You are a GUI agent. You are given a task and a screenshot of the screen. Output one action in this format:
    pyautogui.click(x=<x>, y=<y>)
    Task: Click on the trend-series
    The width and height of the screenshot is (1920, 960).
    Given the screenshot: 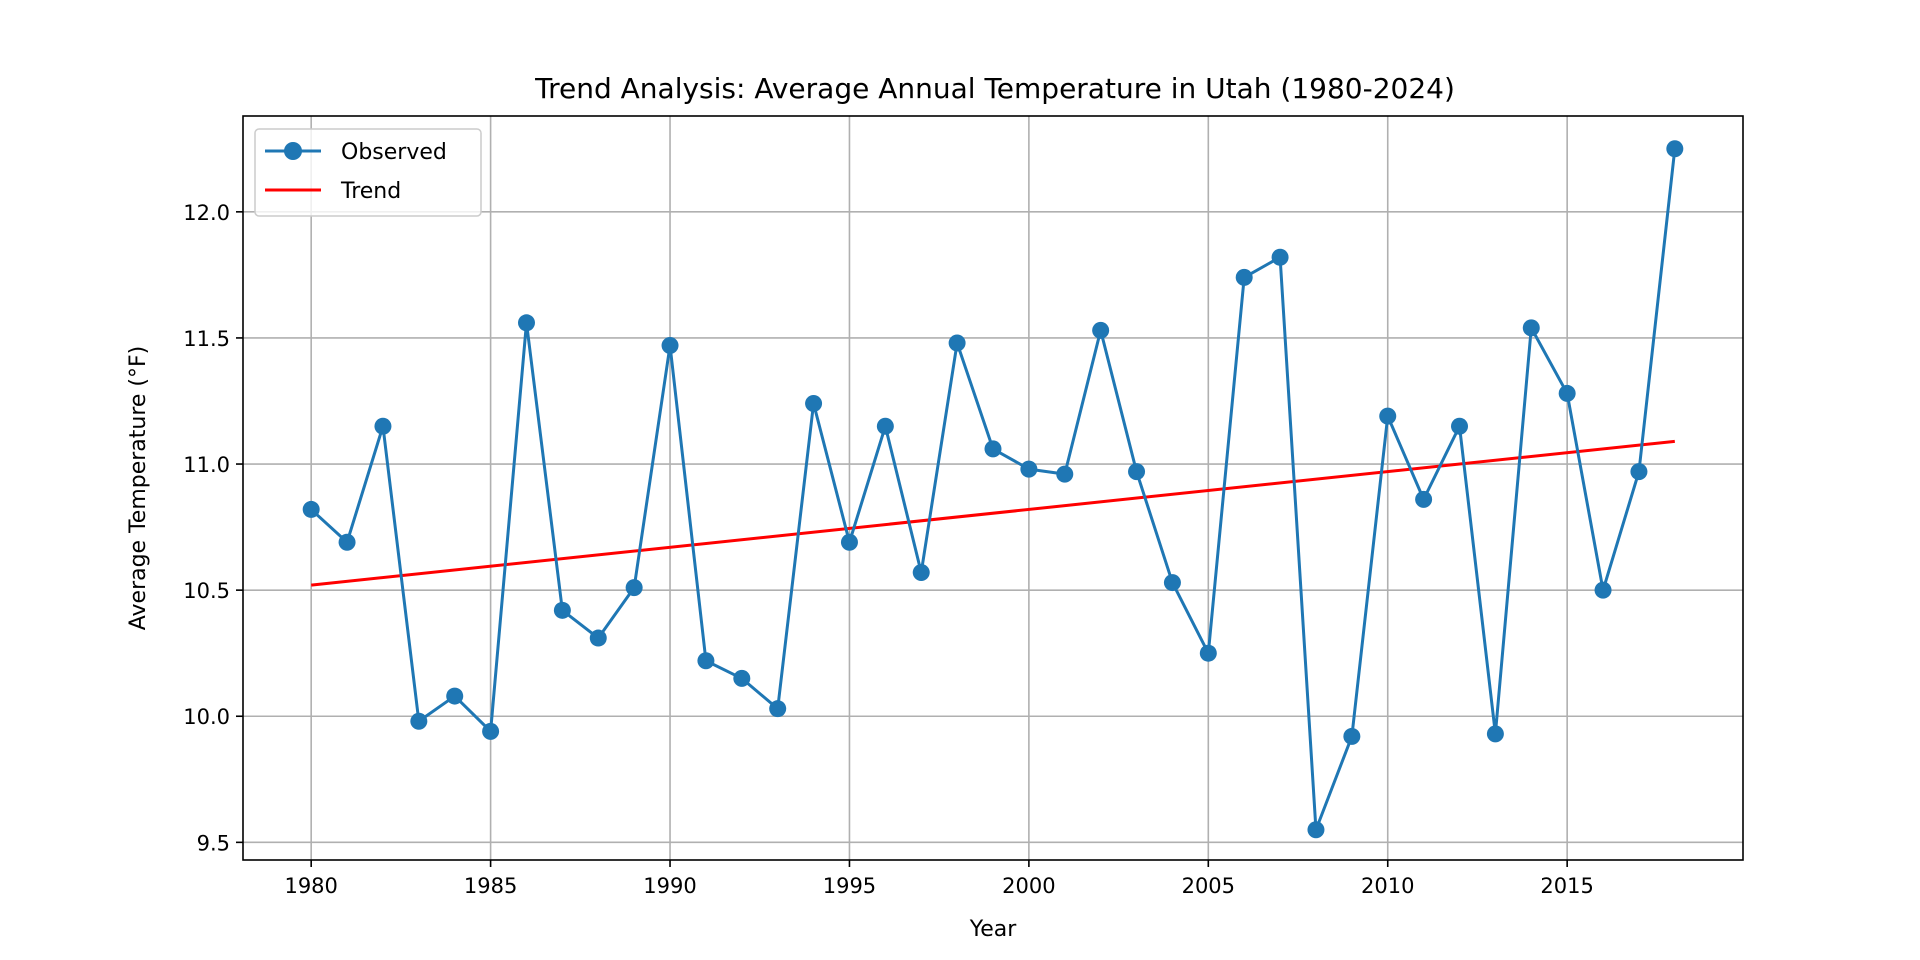 What is the action you would take?
    pyautogui.click(x=993, y=513)
    